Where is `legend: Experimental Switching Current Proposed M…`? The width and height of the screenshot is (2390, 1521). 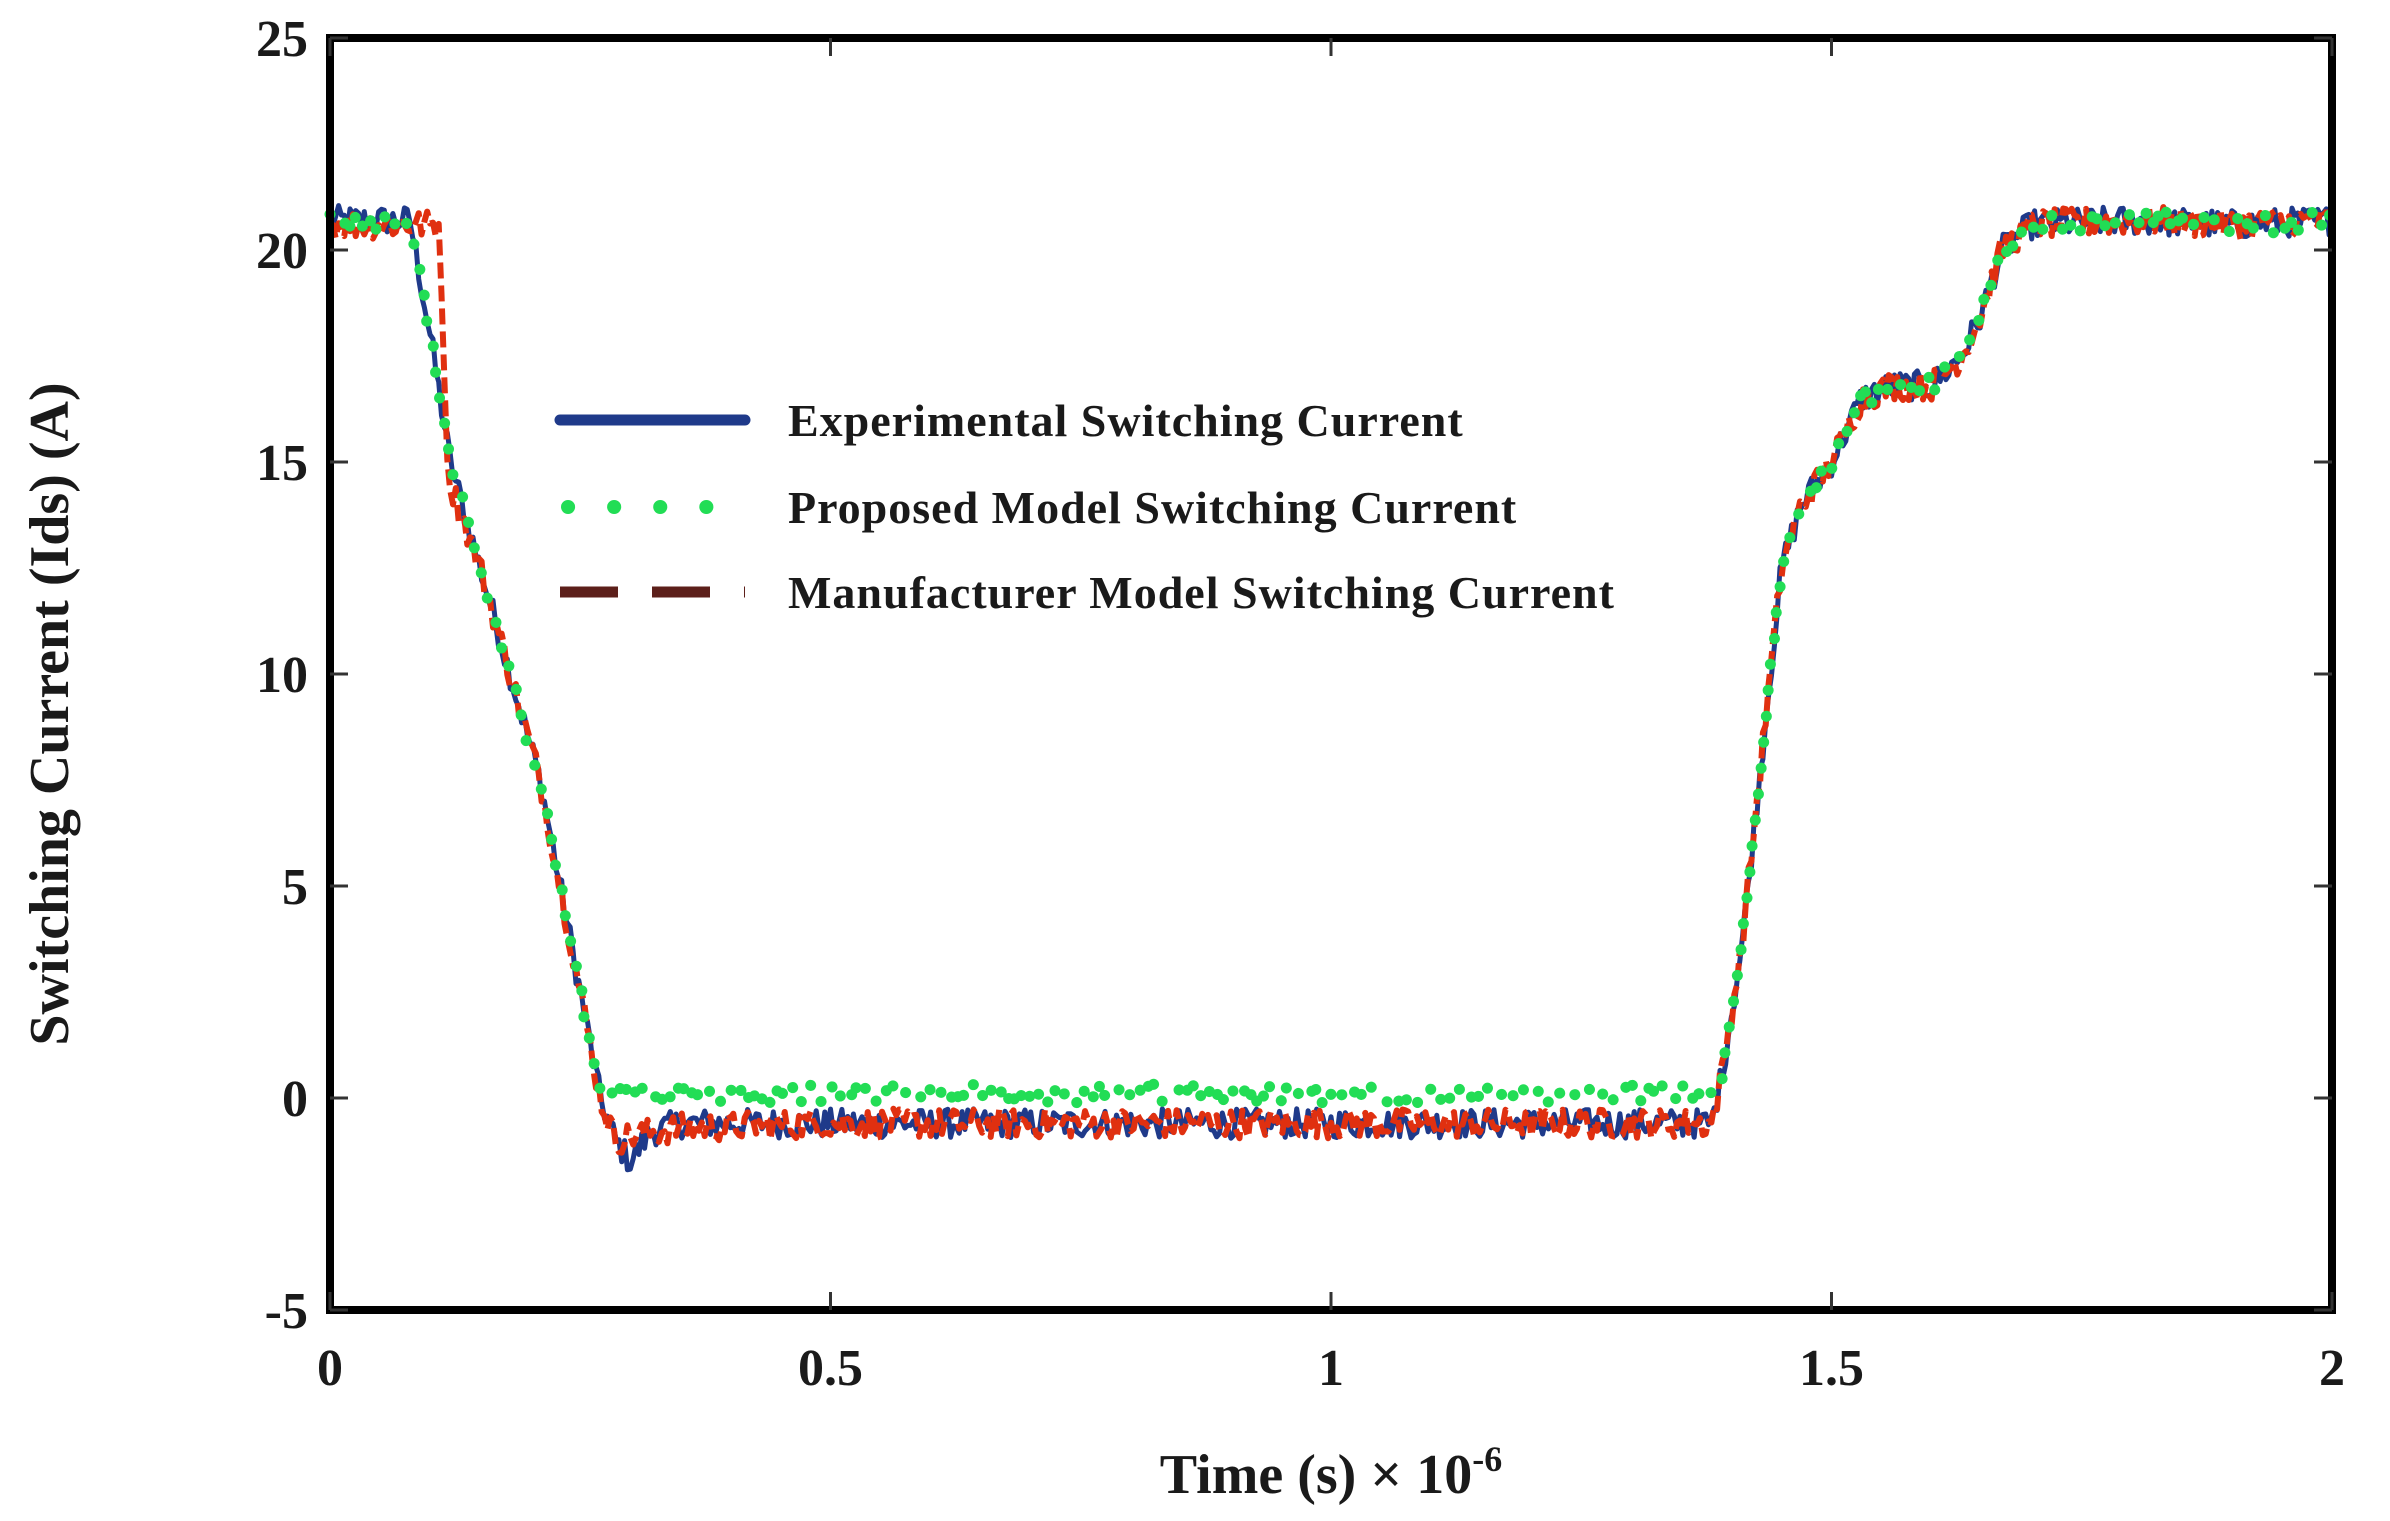
legend: Experimental Switching Current Proposed M… is located at coordinates (1084, 506).